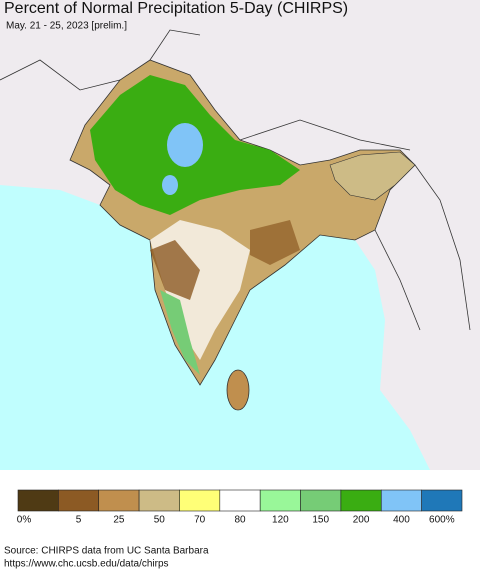 The height and width of the screenshot is (571, 480). What do you see at coordinates (160, 520) in the screenshot?
I see `legend-label: 50` at bounding box center [160, 520].